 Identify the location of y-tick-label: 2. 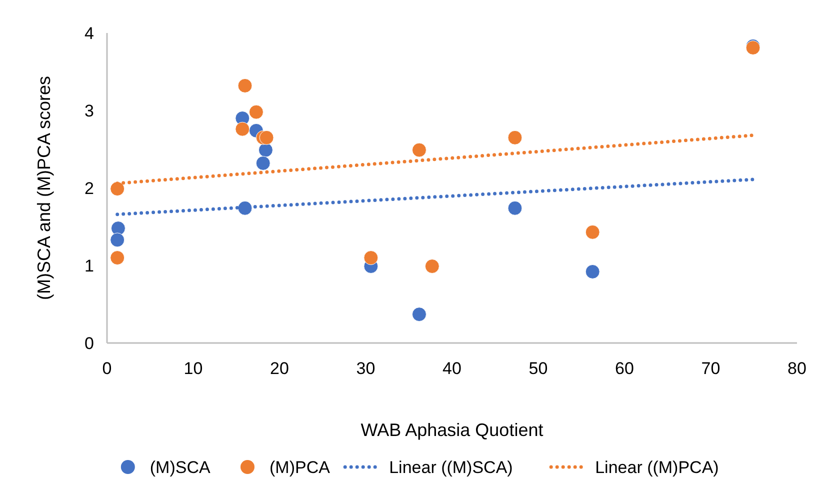
(89, 188).